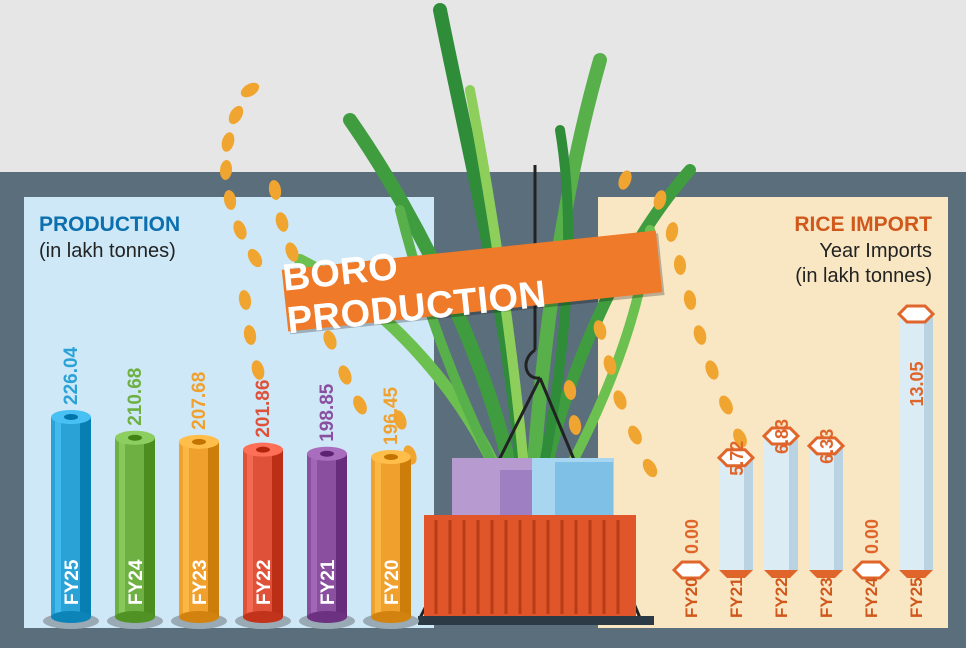 This screenshot has width=966, height=648. I want to click on import-subheading: Year Imports, so click(875, 251).